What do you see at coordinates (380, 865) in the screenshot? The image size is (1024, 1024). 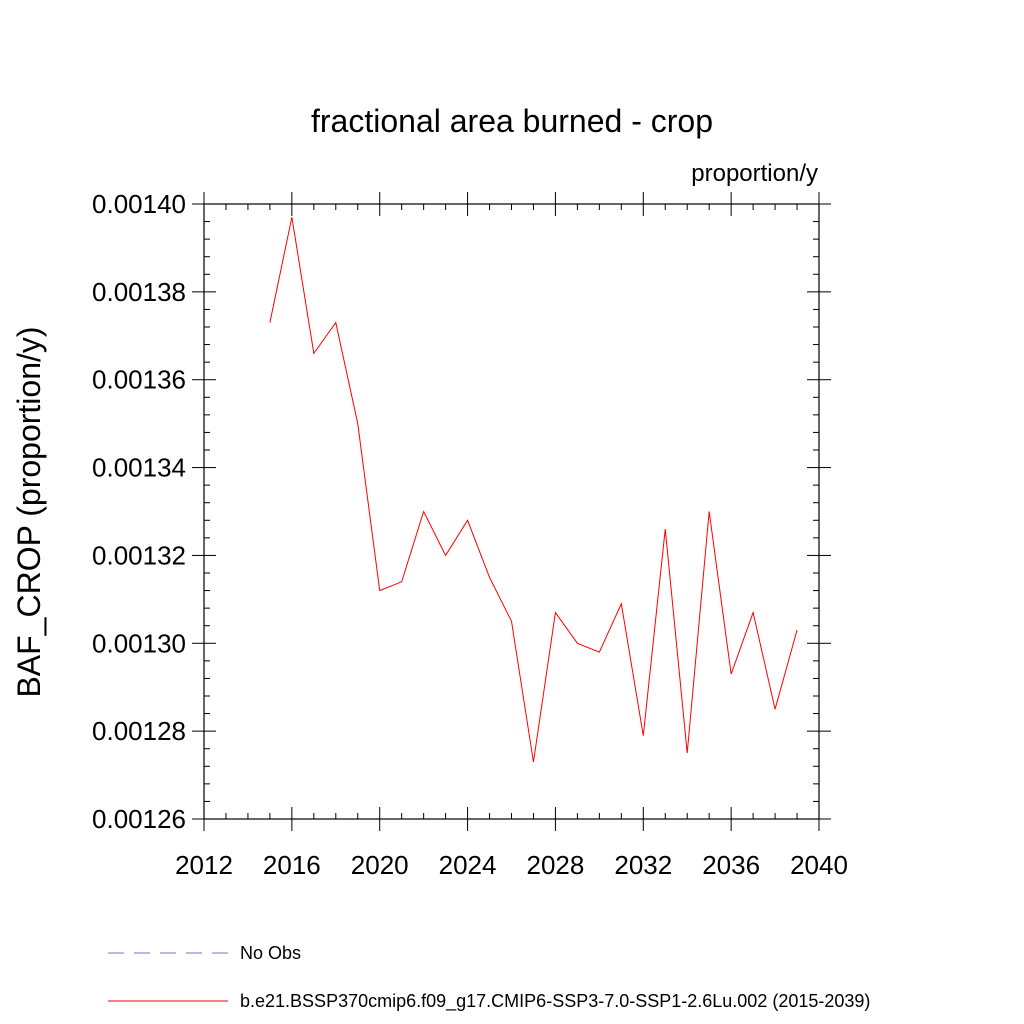 I see `x-tick-label: 2020` at bounding box center [380, 865].